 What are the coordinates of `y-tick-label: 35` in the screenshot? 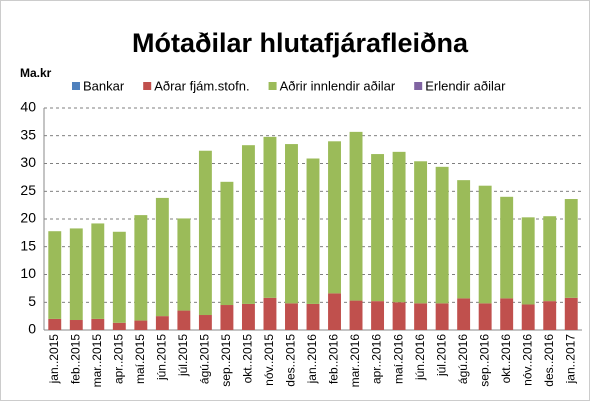 It's located at (28, 134).